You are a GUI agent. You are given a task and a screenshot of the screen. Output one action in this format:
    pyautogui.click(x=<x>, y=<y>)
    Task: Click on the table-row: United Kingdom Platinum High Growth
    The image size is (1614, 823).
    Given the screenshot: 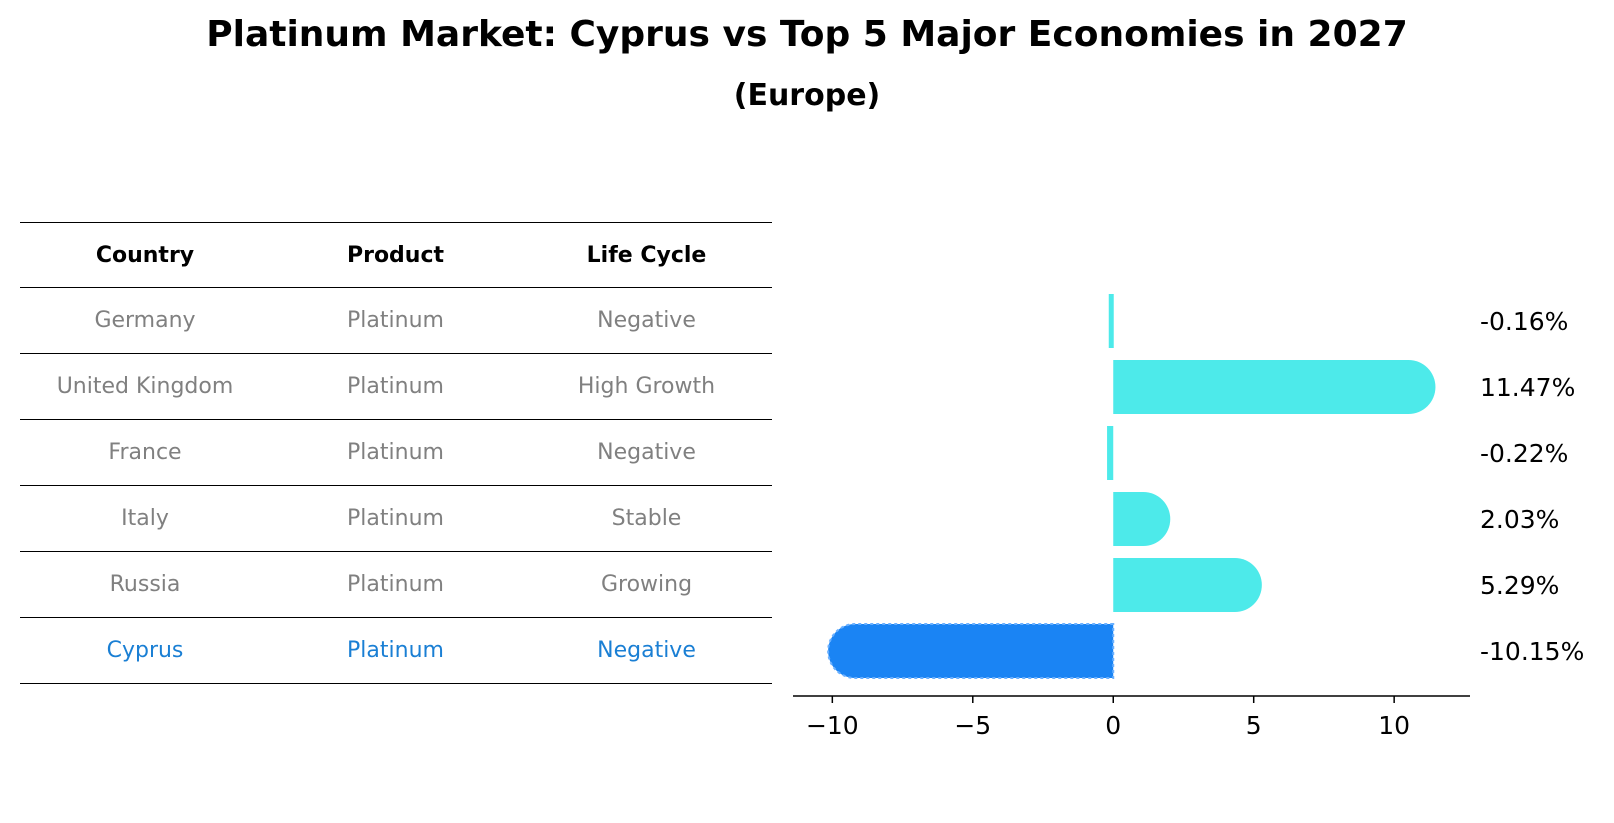 What is the action you would take?
    pyautogui.click(x=396, y=387)
    